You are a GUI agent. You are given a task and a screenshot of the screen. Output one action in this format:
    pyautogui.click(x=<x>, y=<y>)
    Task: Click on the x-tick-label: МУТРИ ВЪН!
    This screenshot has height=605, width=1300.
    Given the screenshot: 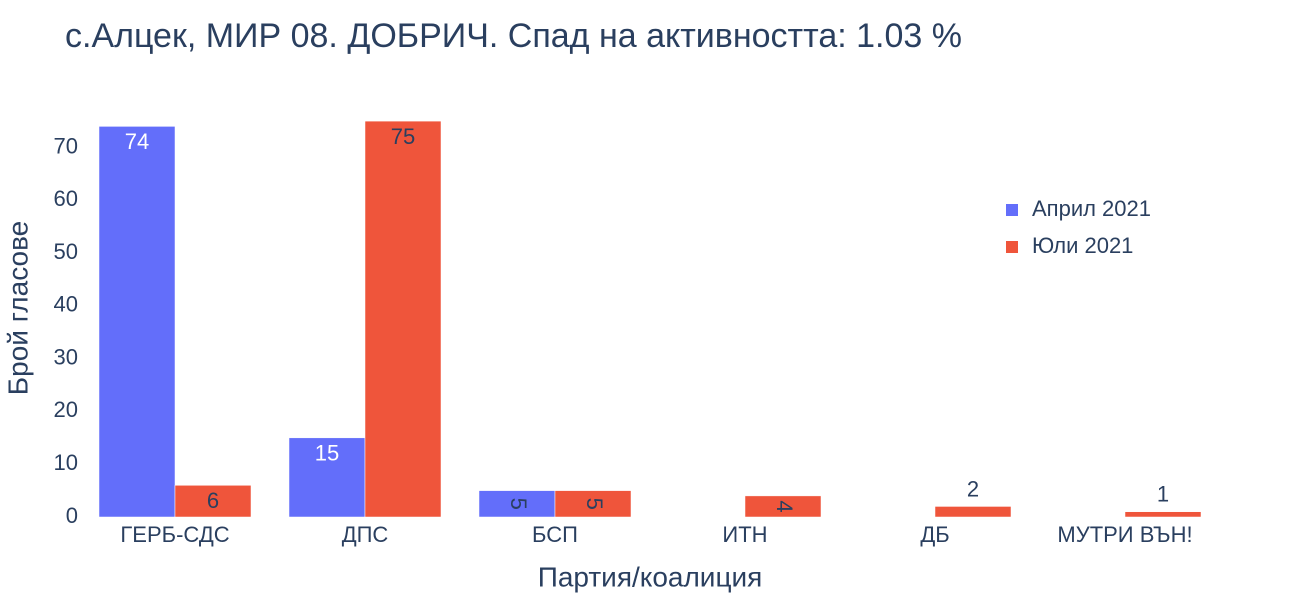 What is the action you would take?
    pyautogui.click(x=1124, y=534)
    